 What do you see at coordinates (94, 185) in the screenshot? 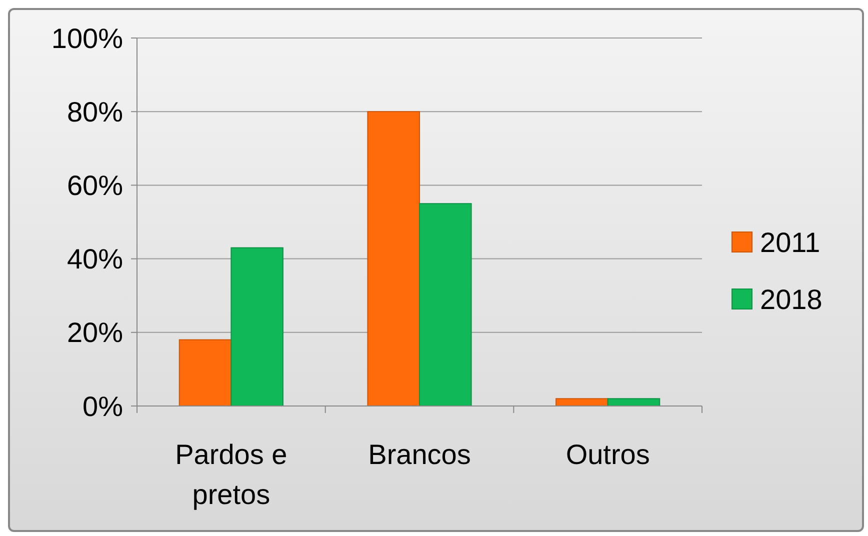
I see `y-tick-label: 60%` at bounding box center [94, 185].